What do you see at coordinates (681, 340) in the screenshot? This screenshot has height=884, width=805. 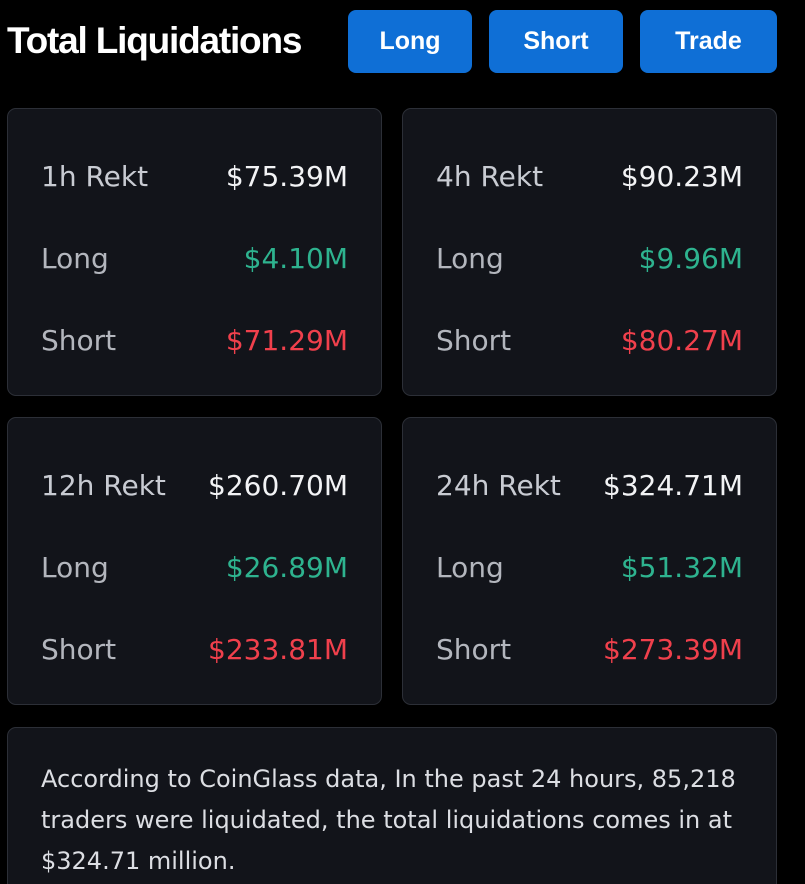 I see `short-value: $80.27M` at bounding box center [681, 340].